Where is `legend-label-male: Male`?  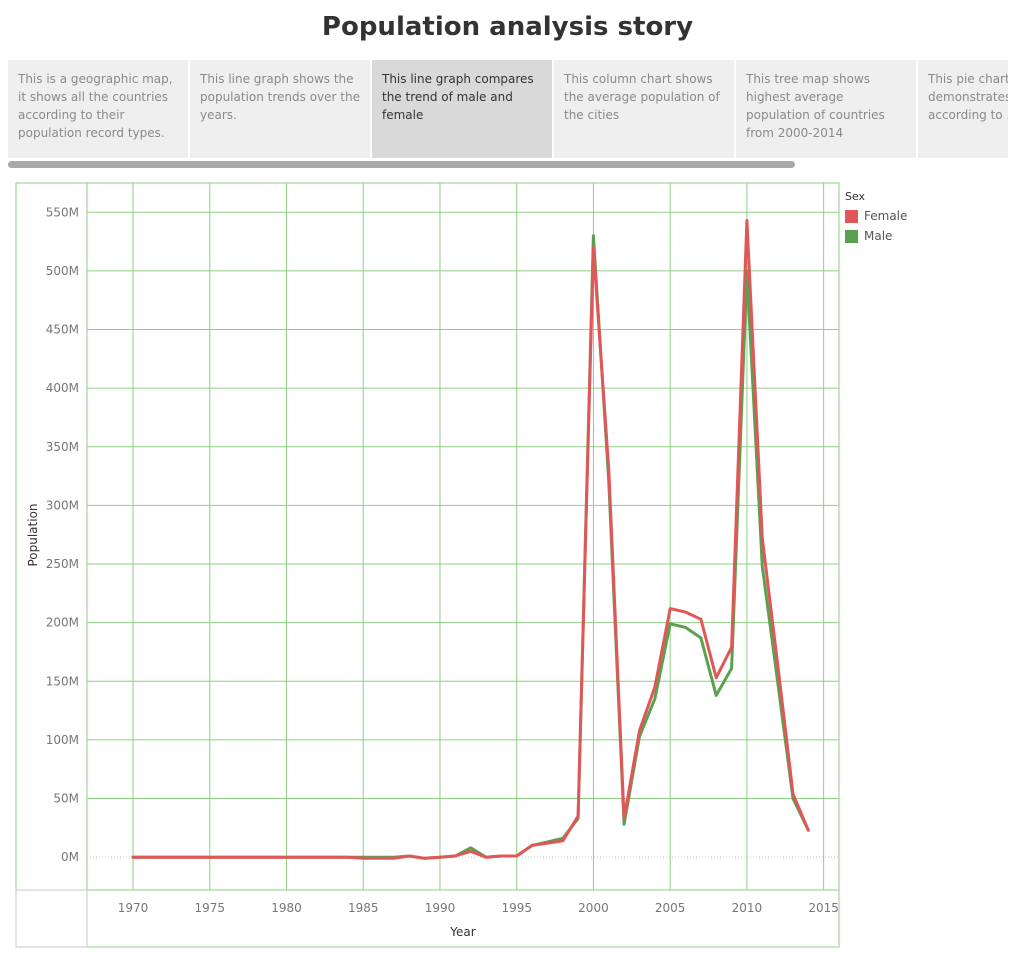
legend-label-male: Male is located at coordinates (878, 236).